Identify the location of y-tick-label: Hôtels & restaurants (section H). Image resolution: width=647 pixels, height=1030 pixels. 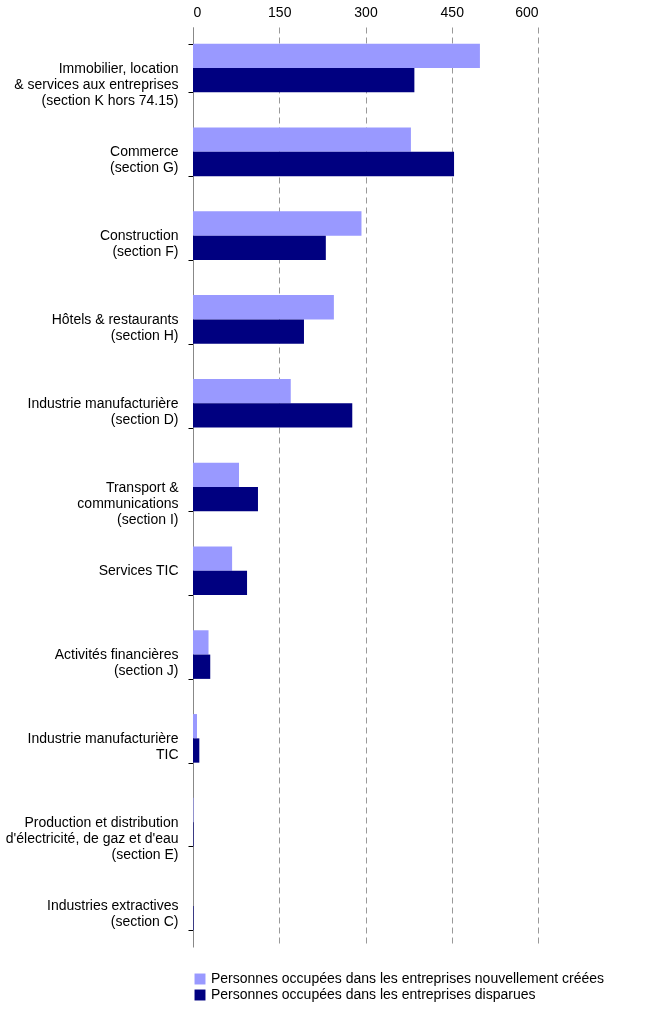
(115, 326).